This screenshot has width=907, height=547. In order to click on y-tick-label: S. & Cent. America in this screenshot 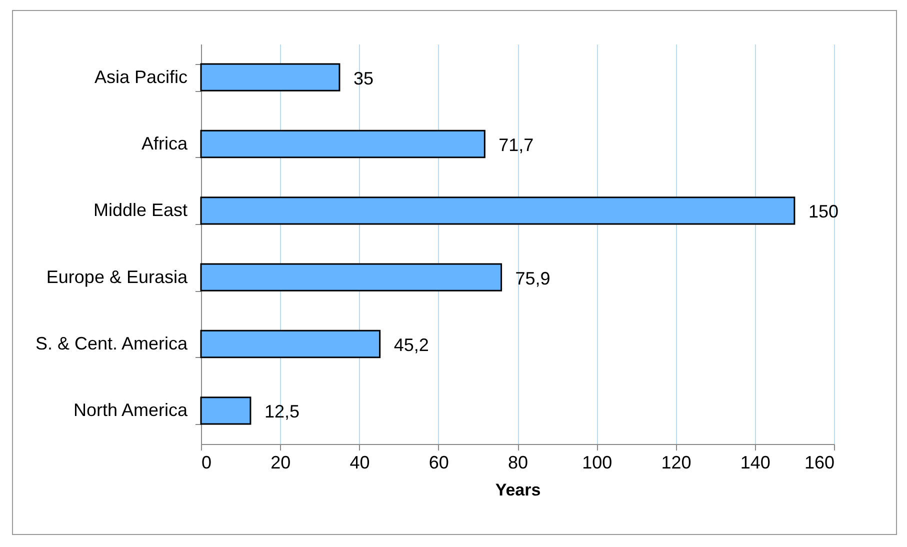, I will do `click(111, 344)`.